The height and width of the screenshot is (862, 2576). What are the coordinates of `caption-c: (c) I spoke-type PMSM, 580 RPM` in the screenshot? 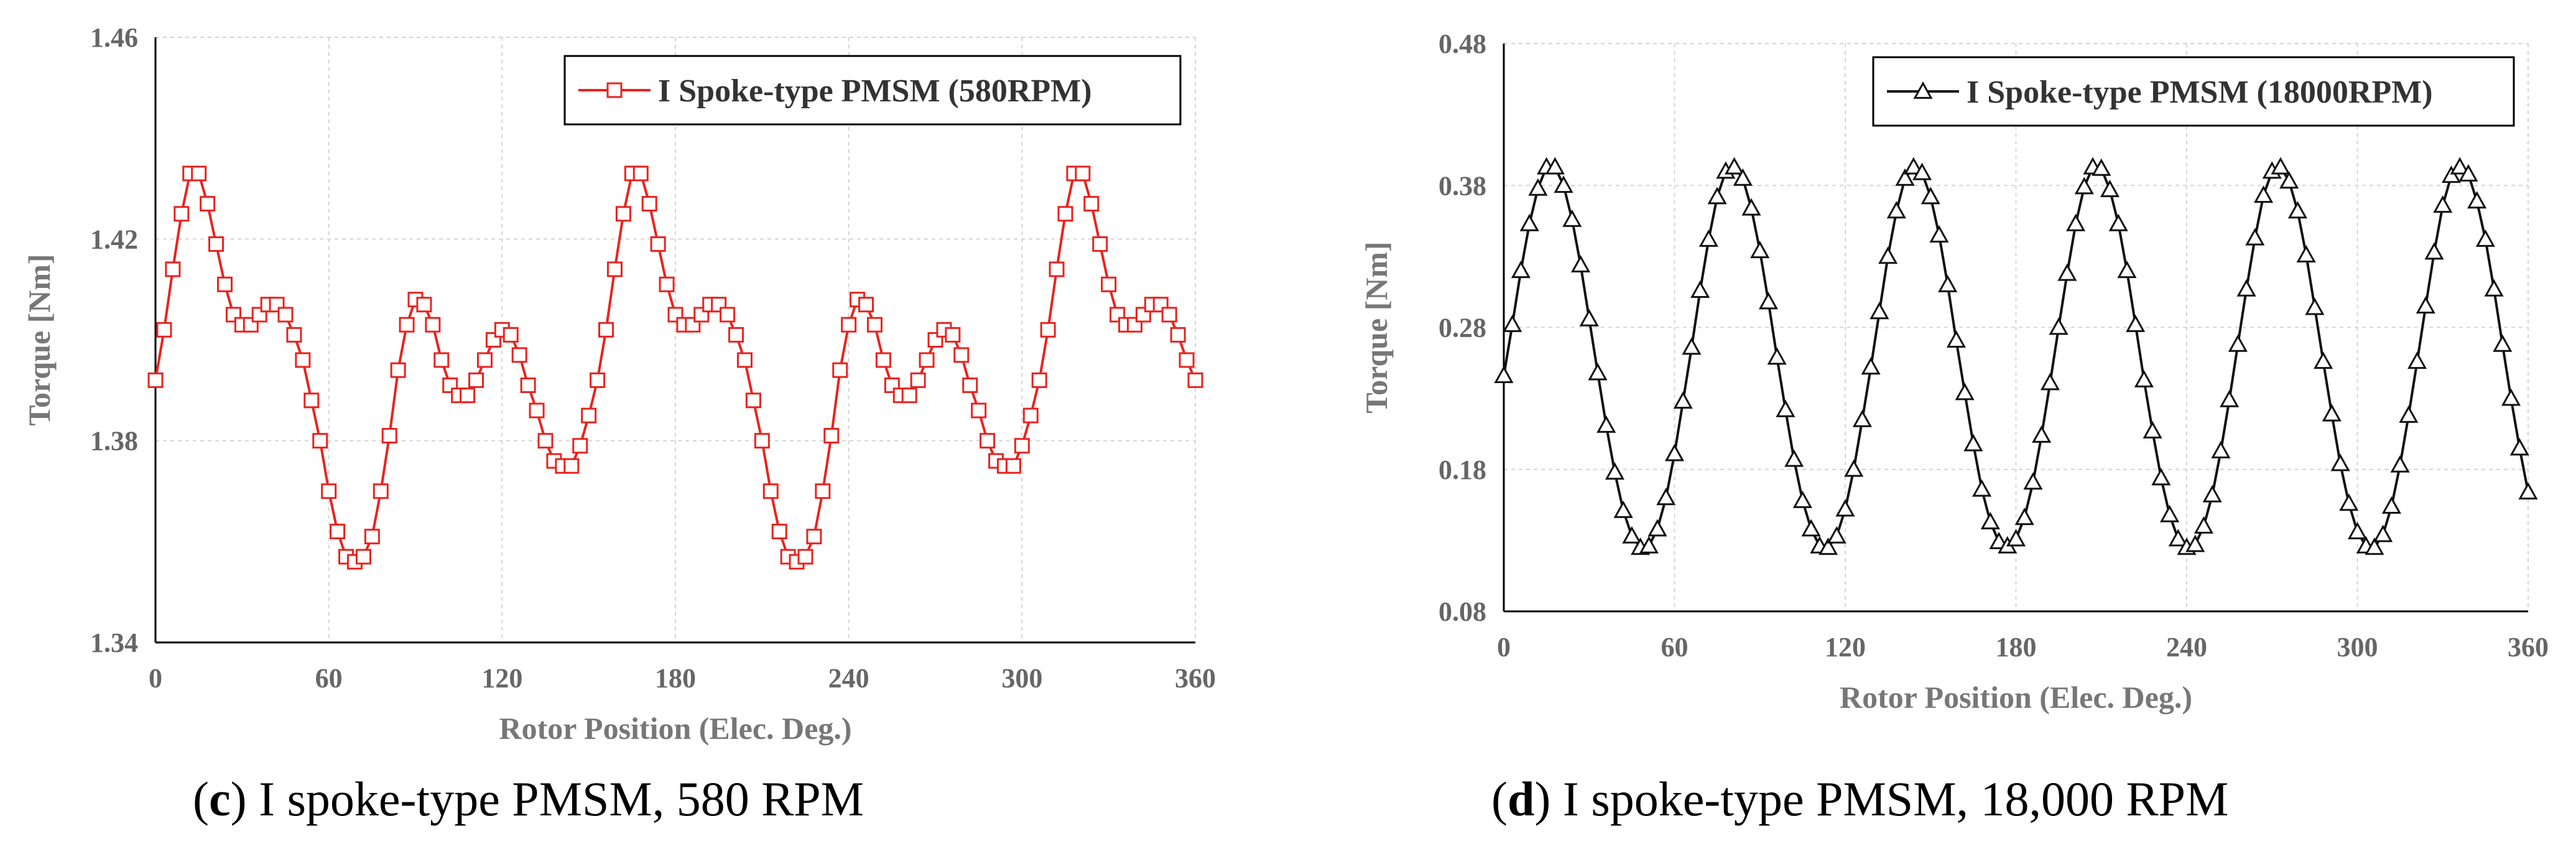 It's located at (528, 799).